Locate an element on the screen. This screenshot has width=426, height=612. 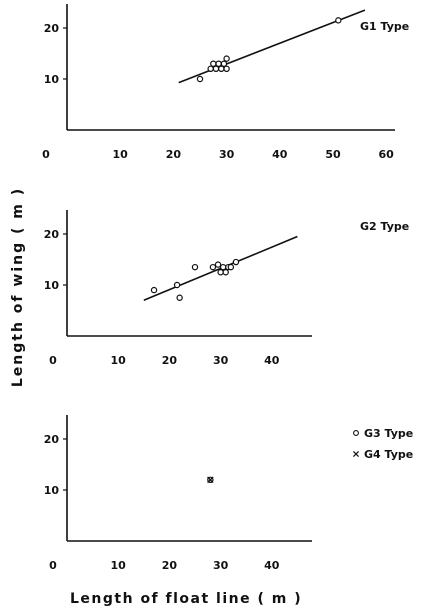
x-tick-label: 60 is located at coordinates (387, 154).